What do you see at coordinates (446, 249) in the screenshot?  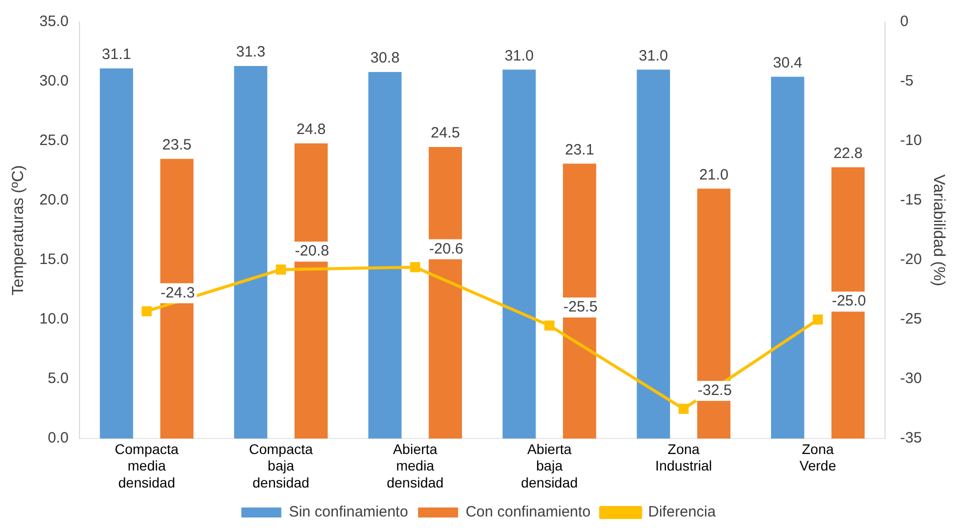 I see `data-label: -20.6` at bounding box center [446, 249].